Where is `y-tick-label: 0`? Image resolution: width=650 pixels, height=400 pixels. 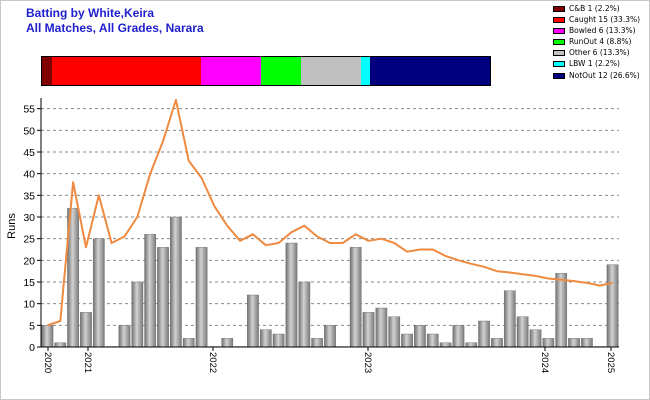
y-tick-label: 0 is located at coordinates (32, 348).